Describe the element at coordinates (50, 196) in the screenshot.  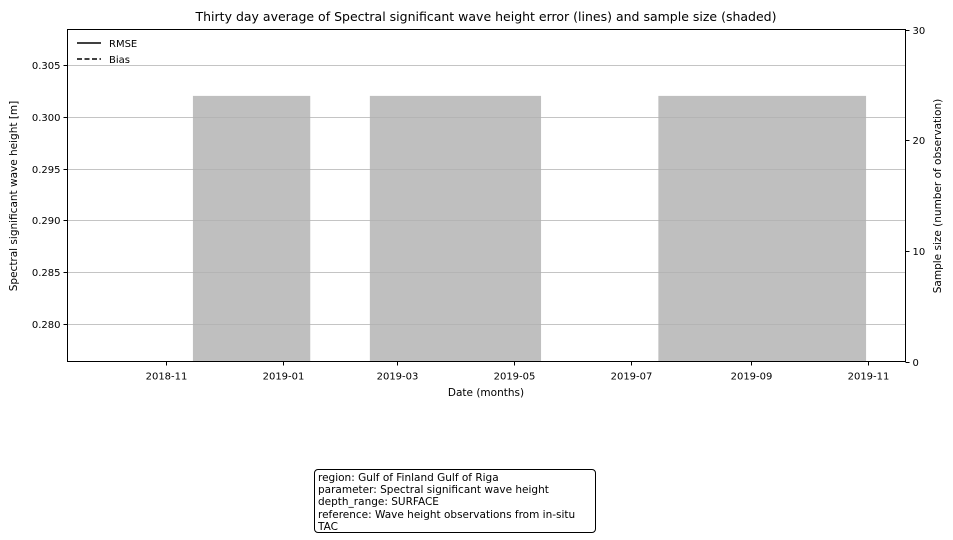
I see `y-axis-ticks: 0.280 0.285 0.290 0.295 0.300 0.305` at that location.